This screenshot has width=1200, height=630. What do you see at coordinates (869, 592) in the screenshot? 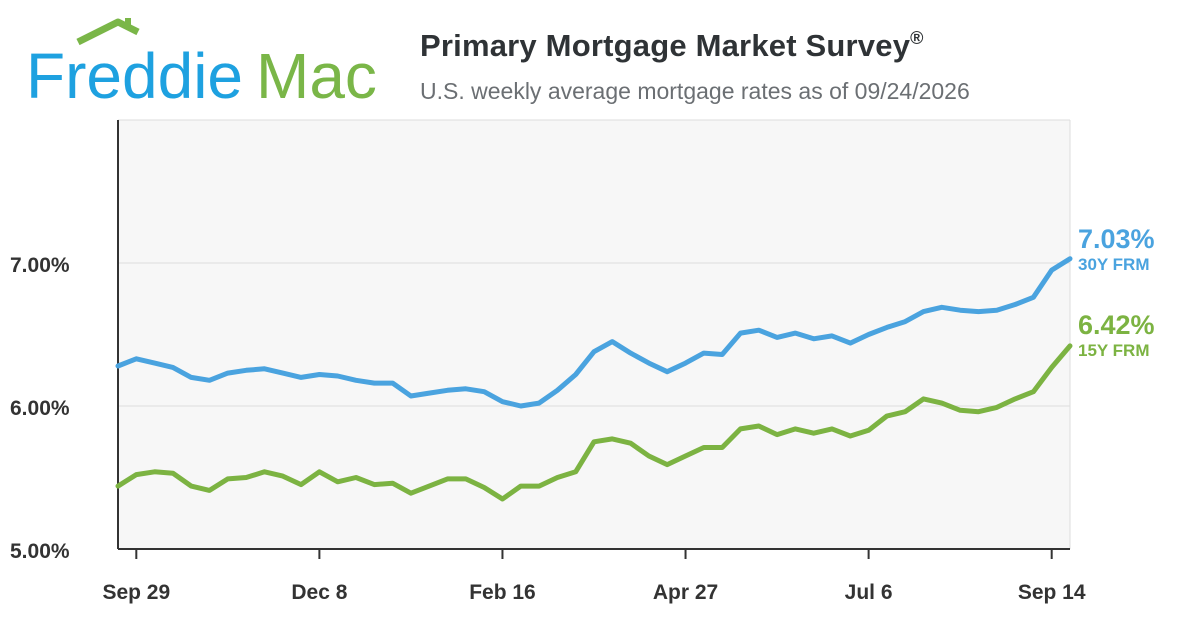
I see `x-tick-label: Jul 6` at bounding box center [869, 592].